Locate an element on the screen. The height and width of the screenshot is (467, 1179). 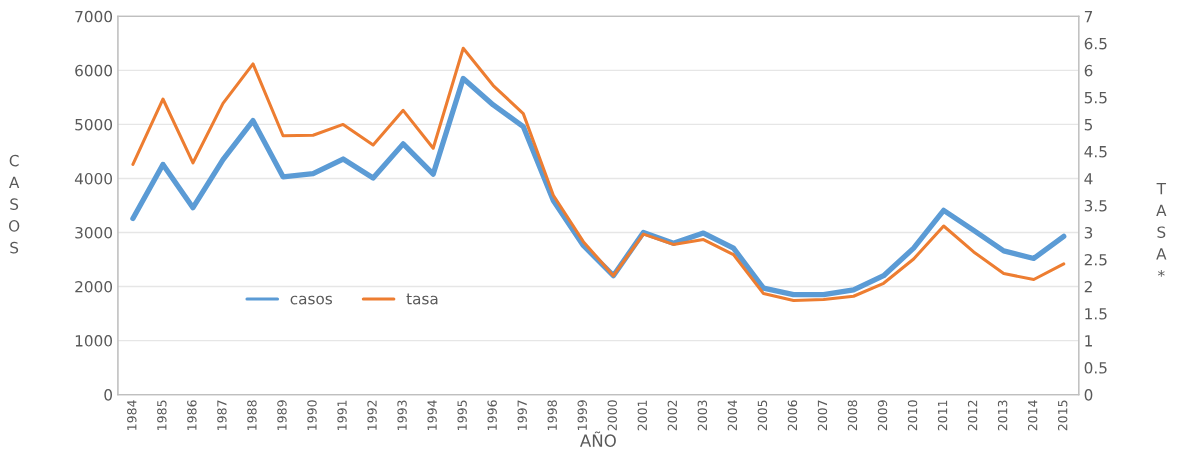
y2-tick-label: 3.5 is located at coordinates (1095, 205).